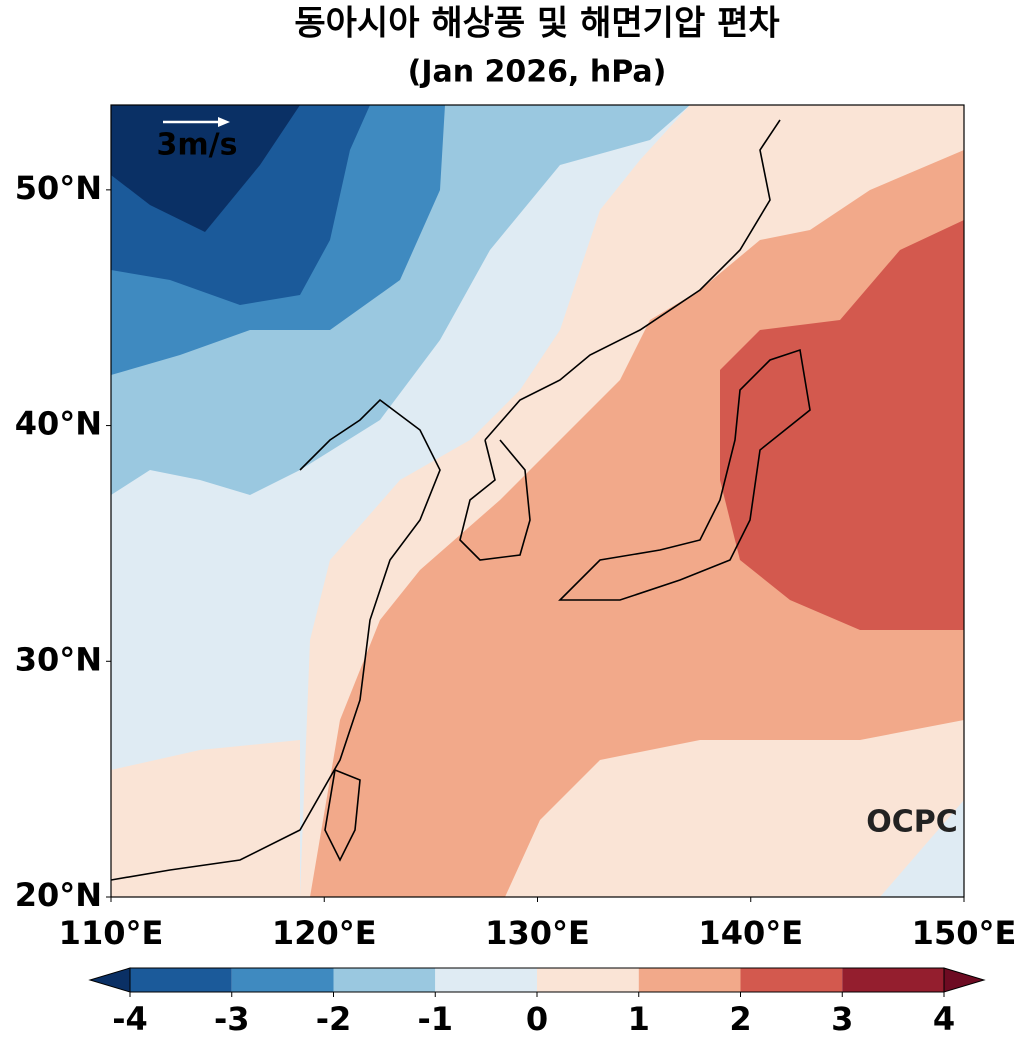  What do you see at coordinates (58, 188) in the screenshot?
I see `y-tick-label: 50°N` at bounding box center [58, 188].